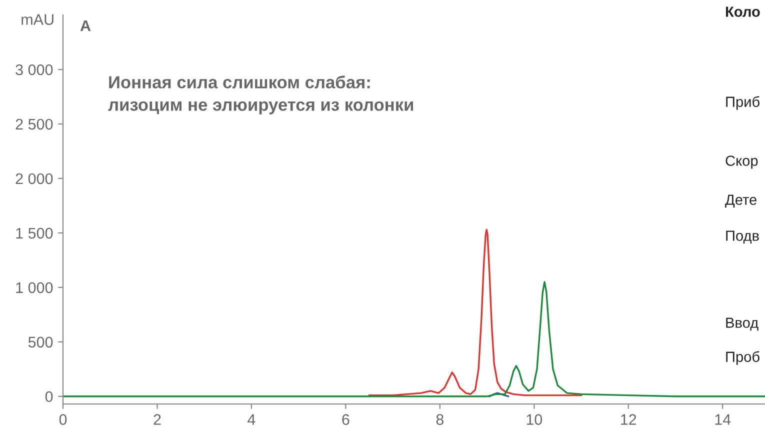 The height and width of the screenshot is (428, 765). What do you see at coordinates (346, 419) in the screenshot?
I see `x-tick-label: 6` at bounding box center [346, 419].